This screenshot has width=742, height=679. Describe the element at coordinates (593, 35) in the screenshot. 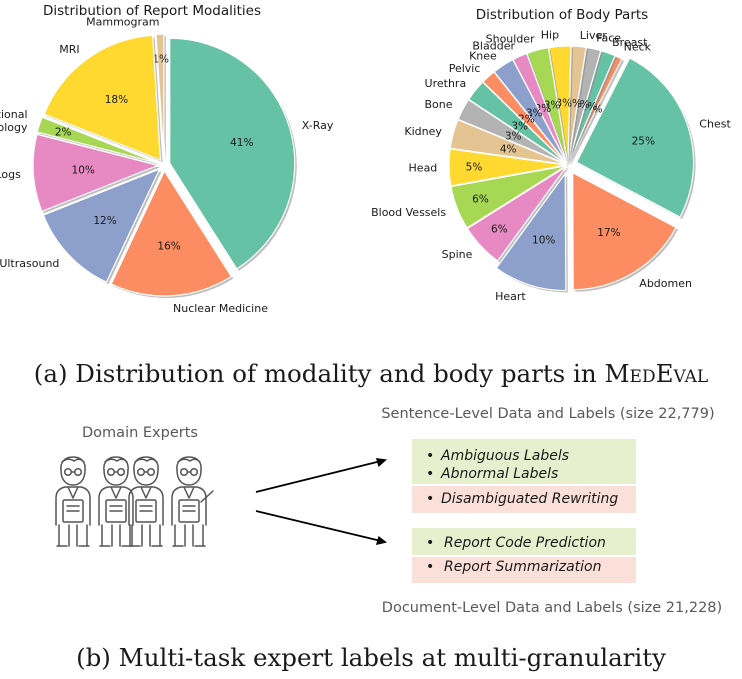

I see `category-label-liver: Liver` at that location.